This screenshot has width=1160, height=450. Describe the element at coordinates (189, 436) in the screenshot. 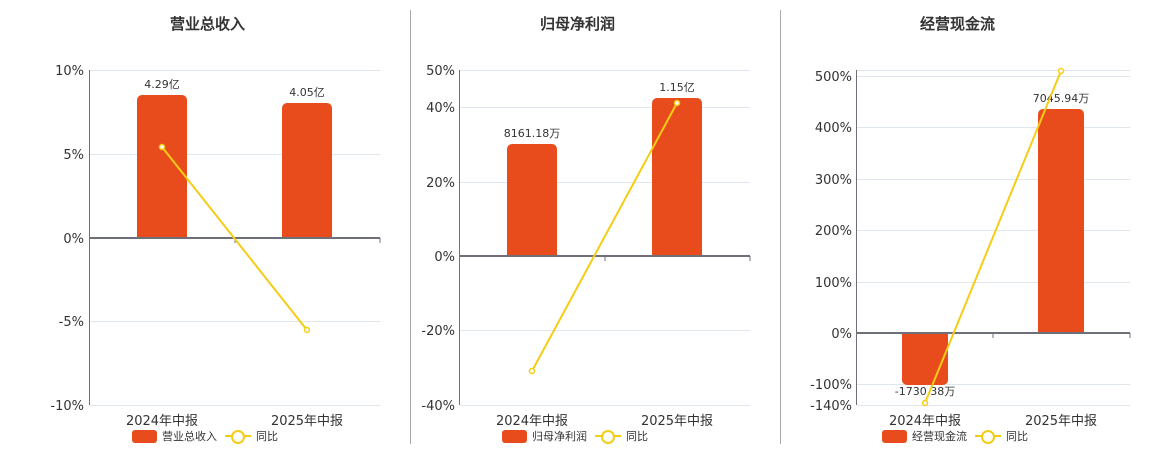

I see `legend-bar-label: 营业总收入` at that location.